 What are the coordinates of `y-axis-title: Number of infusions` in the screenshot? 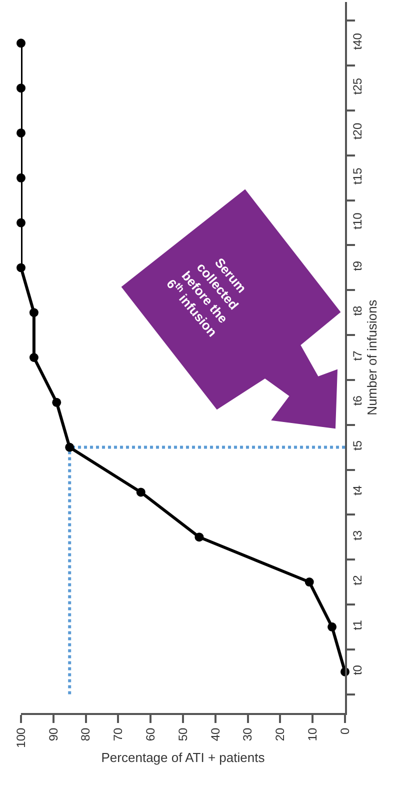 It's located at (372, 357).